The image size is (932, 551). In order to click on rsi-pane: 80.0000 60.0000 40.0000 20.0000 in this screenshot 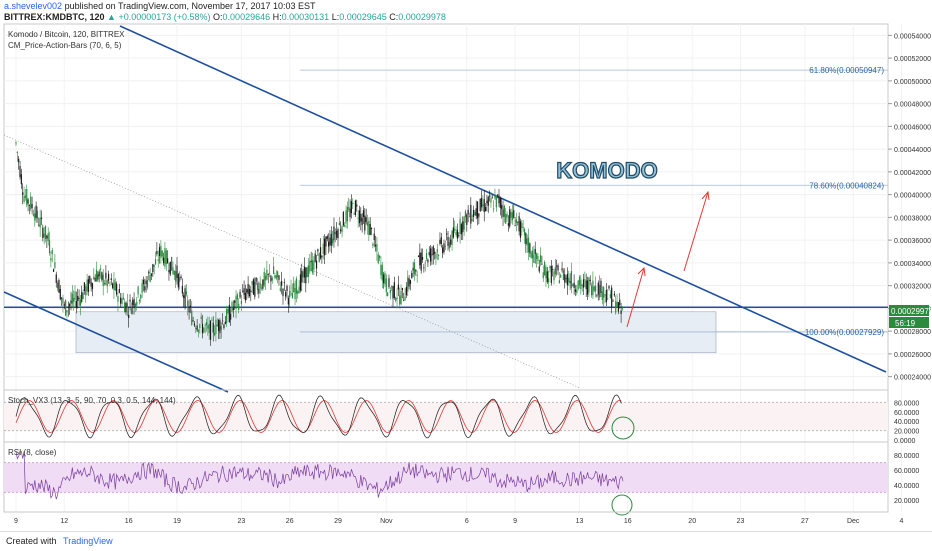, I will do `click(461, 478)`.